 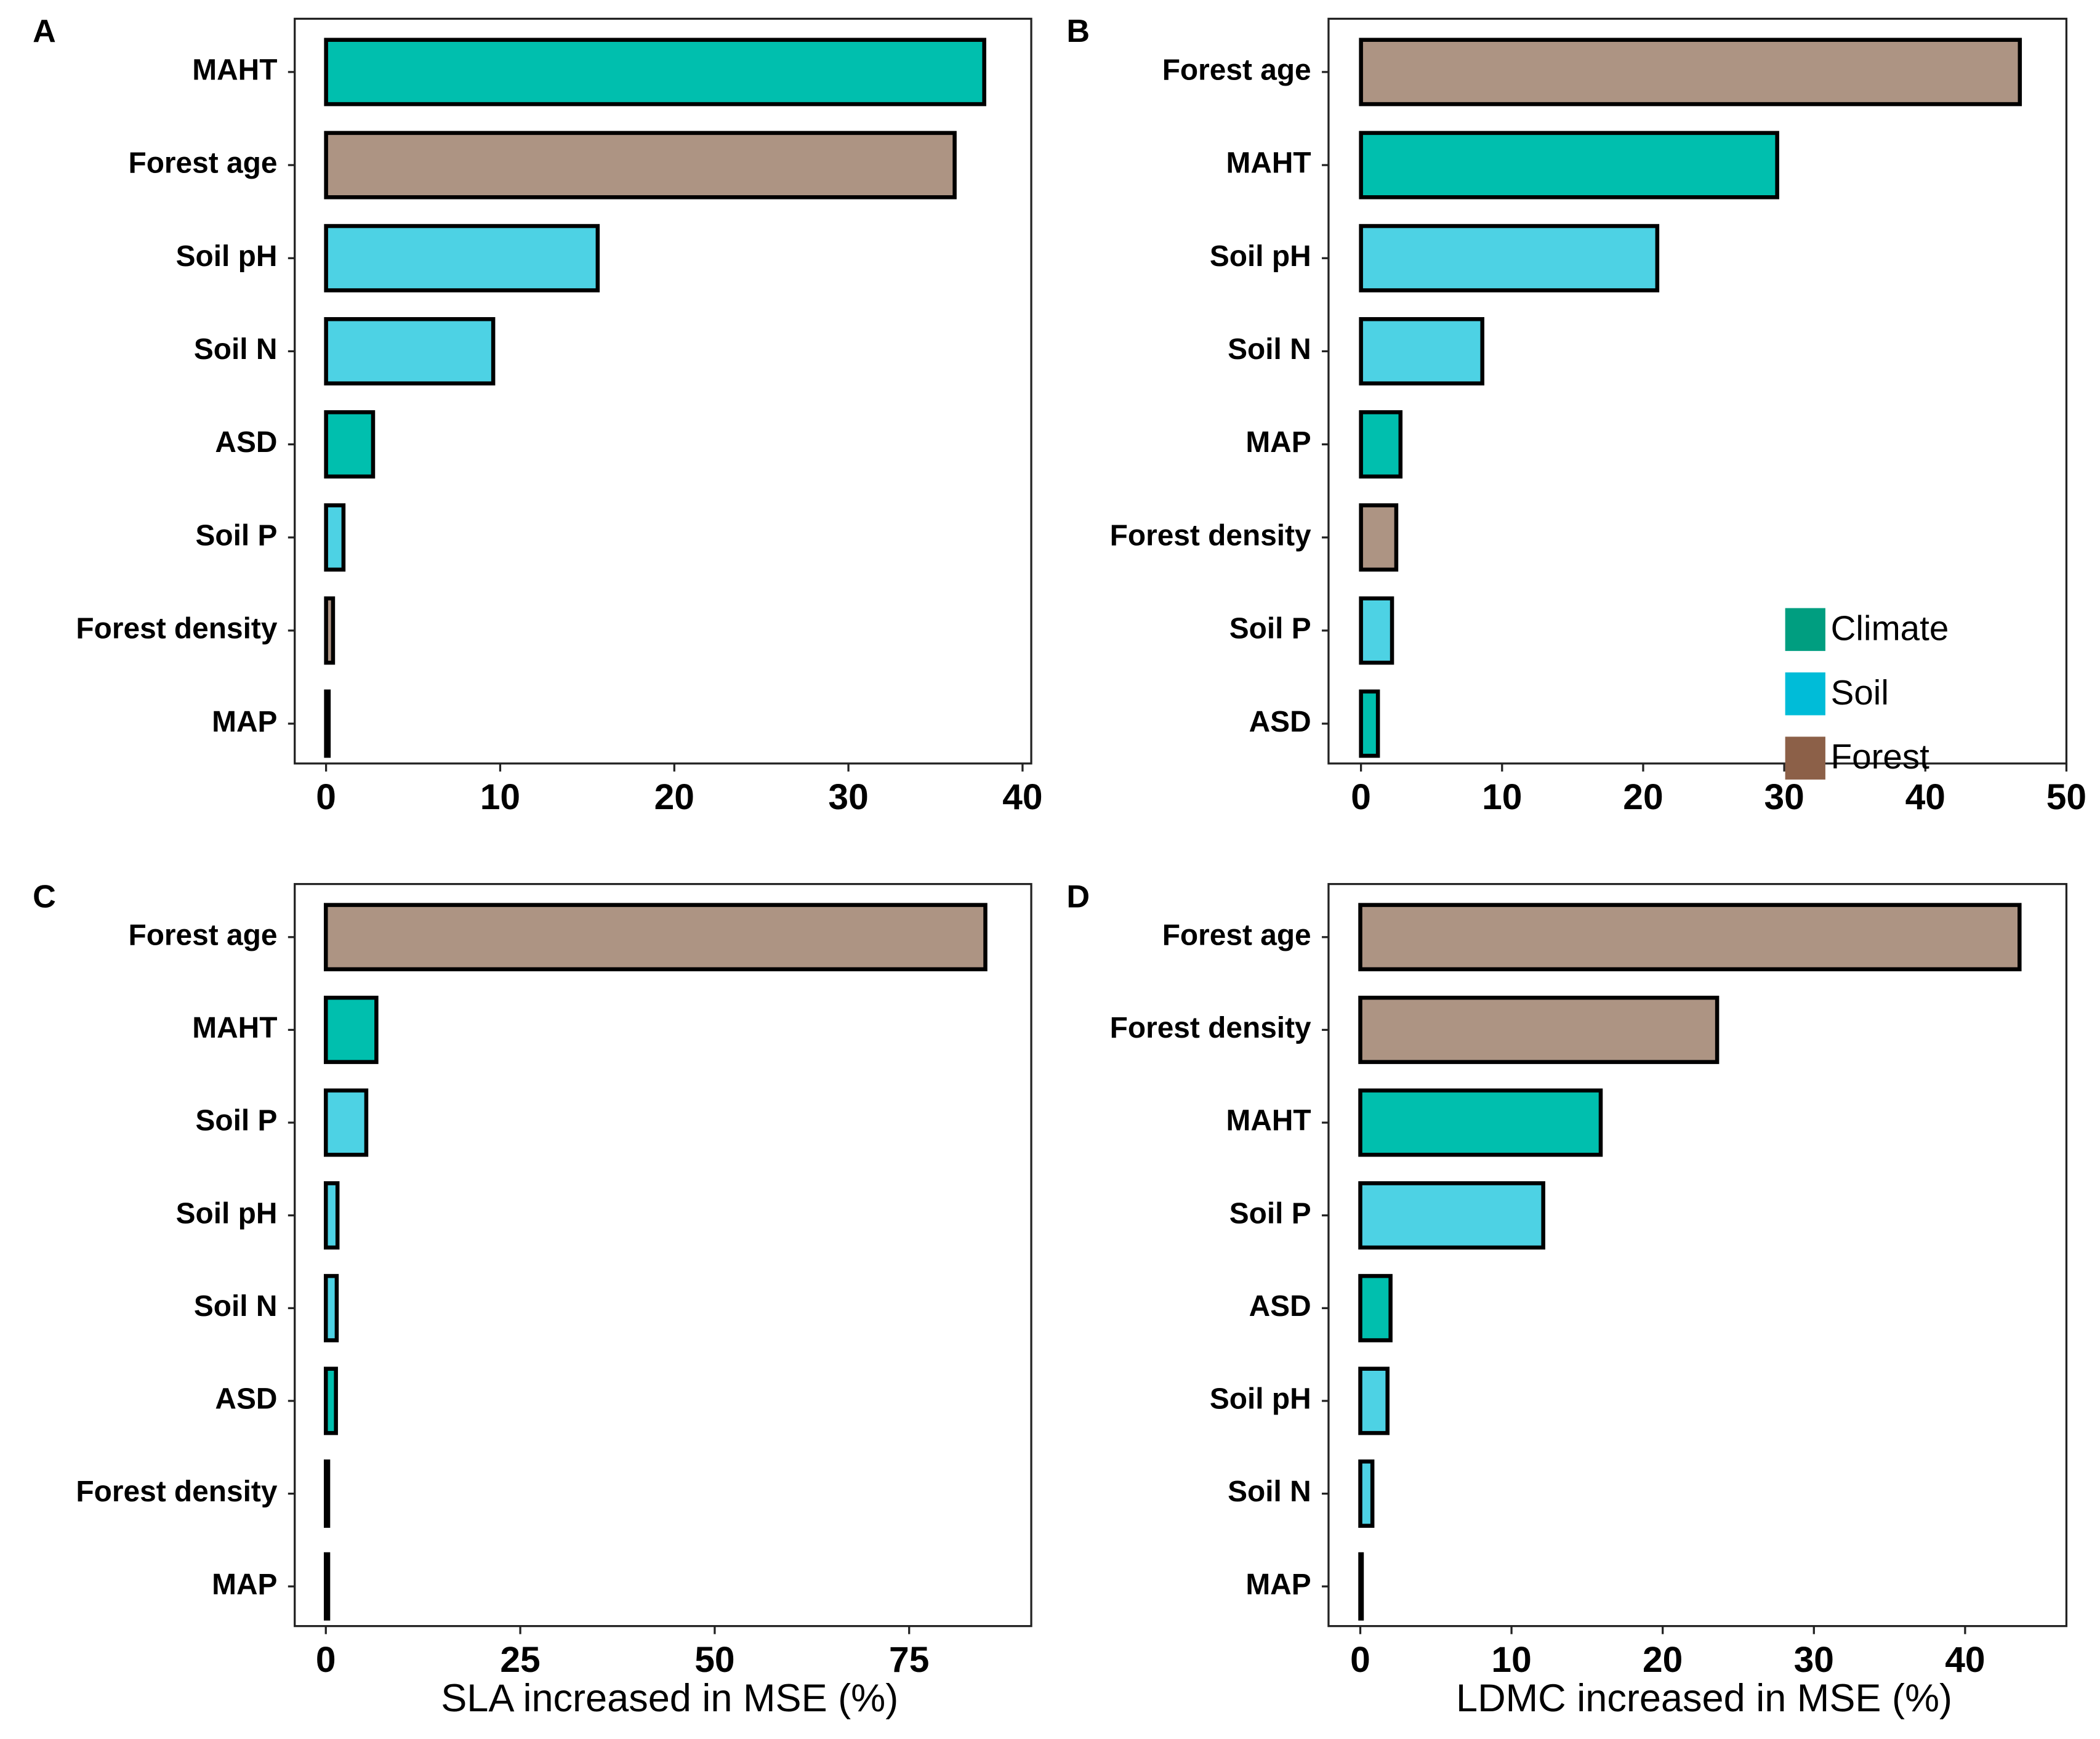 I want to click on x-tick-label: 25, so click(x=520, y=1660).